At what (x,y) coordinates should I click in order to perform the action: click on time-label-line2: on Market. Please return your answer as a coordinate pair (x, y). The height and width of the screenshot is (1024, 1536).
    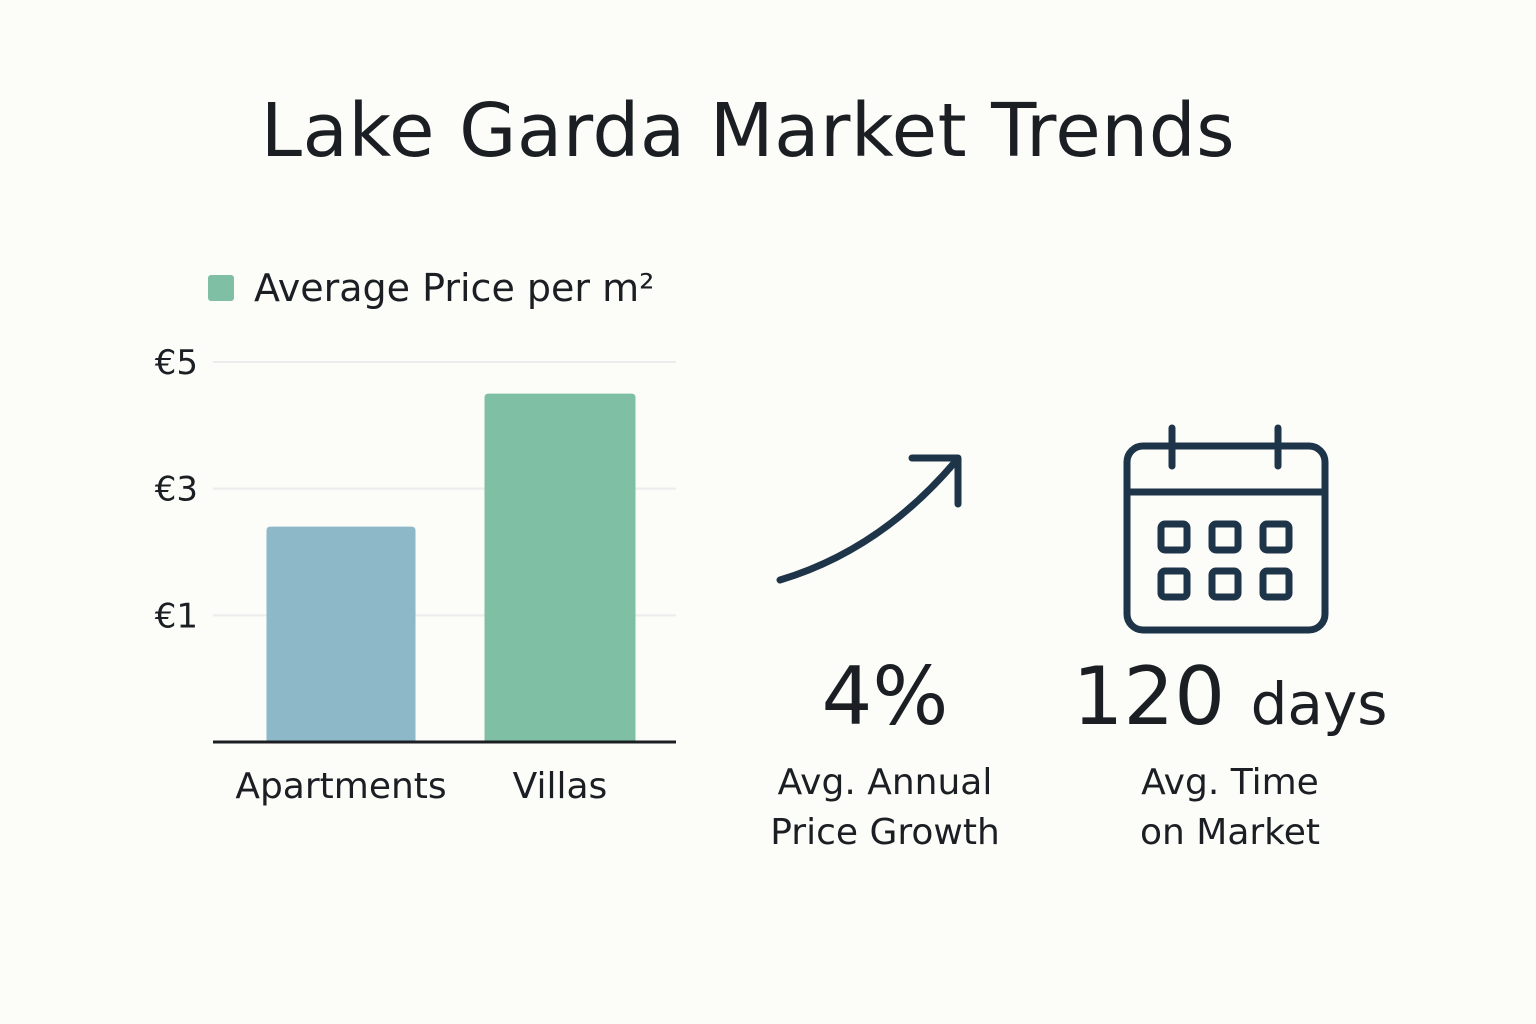
    Looking at the image, I should click on (1230, 832).